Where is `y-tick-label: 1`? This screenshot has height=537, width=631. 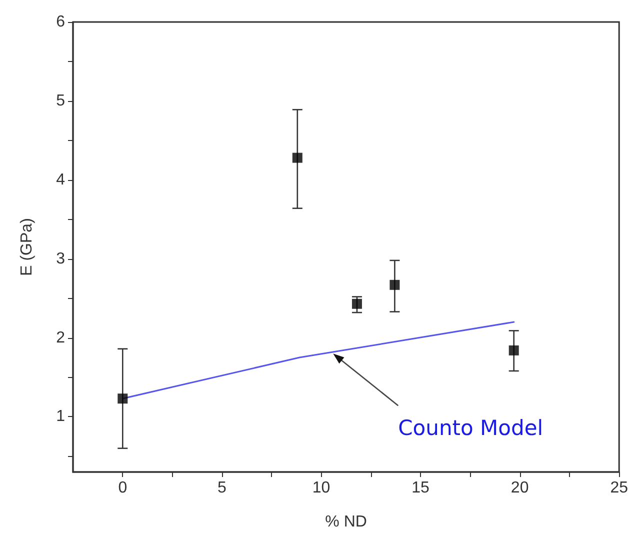 y-tick-label: 1 is located at coordinates (61, 417).